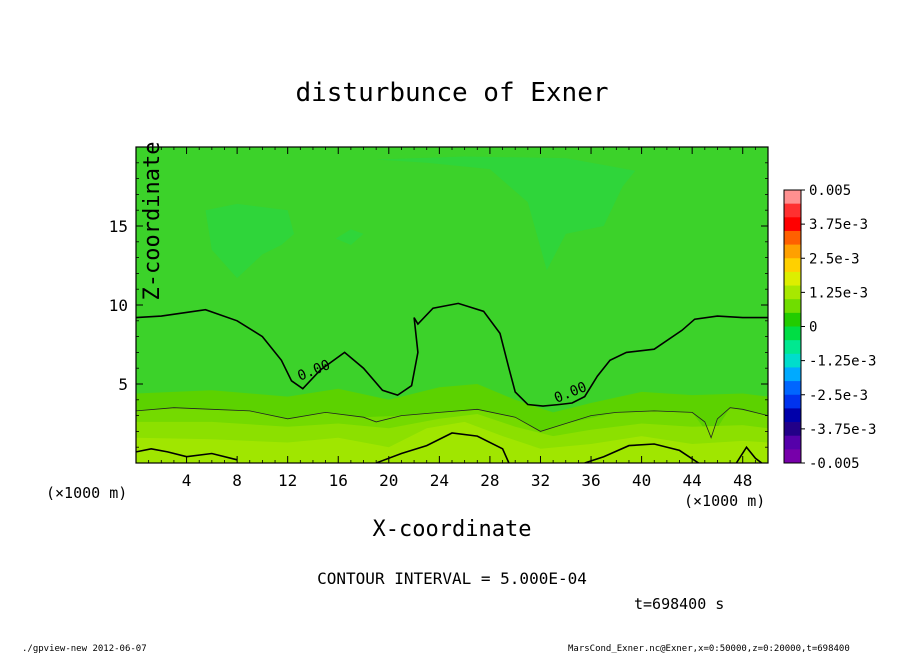  What do you see at coordinates (118, 305) in the screenshot?
I see `y-tick-label: 10` at bounding box center [118, 305].